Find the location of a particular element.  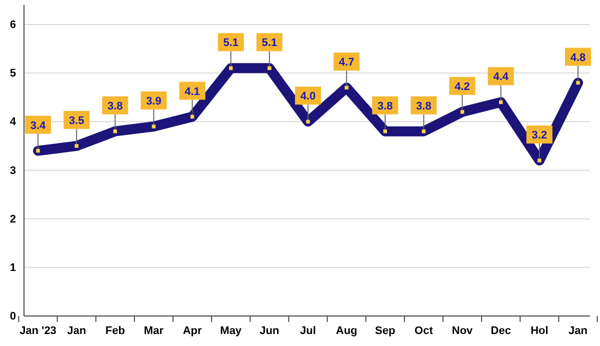

y-tick-label: 4 is located at coordinates (13, 122).